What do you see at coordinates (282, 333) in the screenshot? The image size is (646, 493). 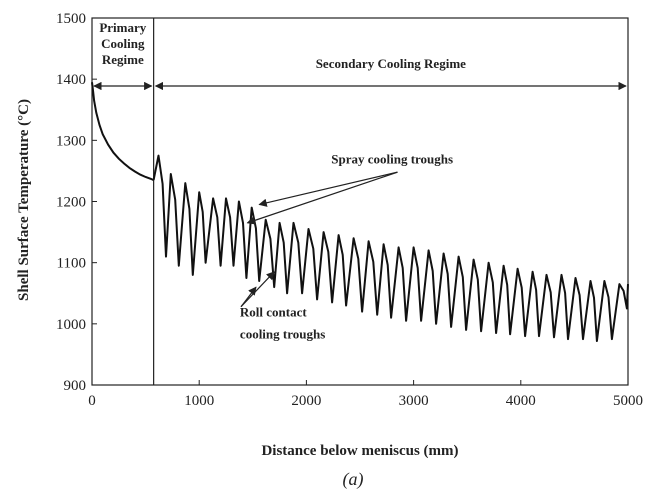 I see `roll-troughs-label-1: cooling troughs` at bounding box center [282, 333].